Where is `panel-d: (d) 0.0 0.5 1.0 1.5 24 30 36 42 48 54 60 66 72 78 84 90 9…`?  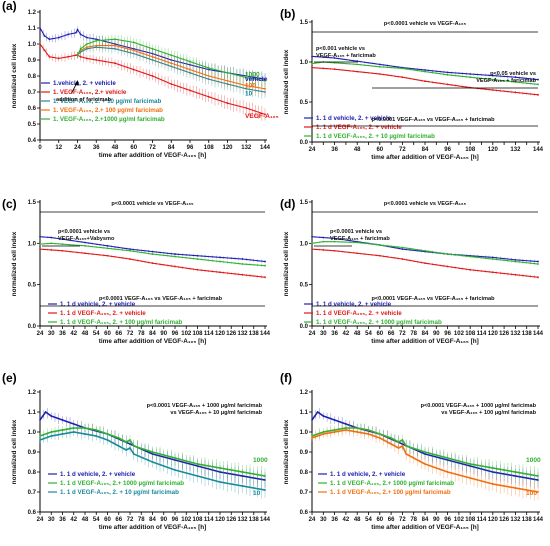 panel-d: (d) 0.0 0.5 1.0 1.5 24 30 36 42 48 54 60 66 72 78 84 90 9… is located at coordinates (412, 271).